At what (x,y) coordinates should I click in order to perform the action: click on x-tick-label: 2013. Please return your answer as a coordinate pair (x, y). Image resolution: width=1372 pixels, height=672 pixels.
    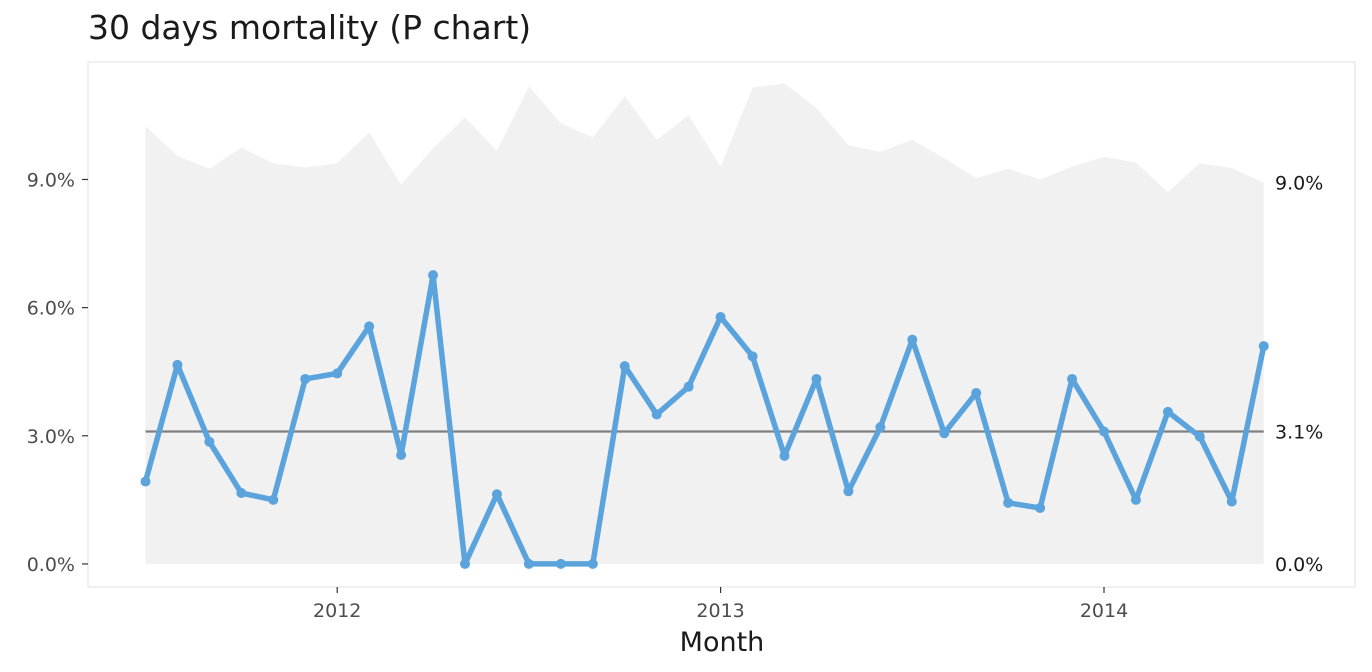
    Looking at the image, I should click on (720, 611).